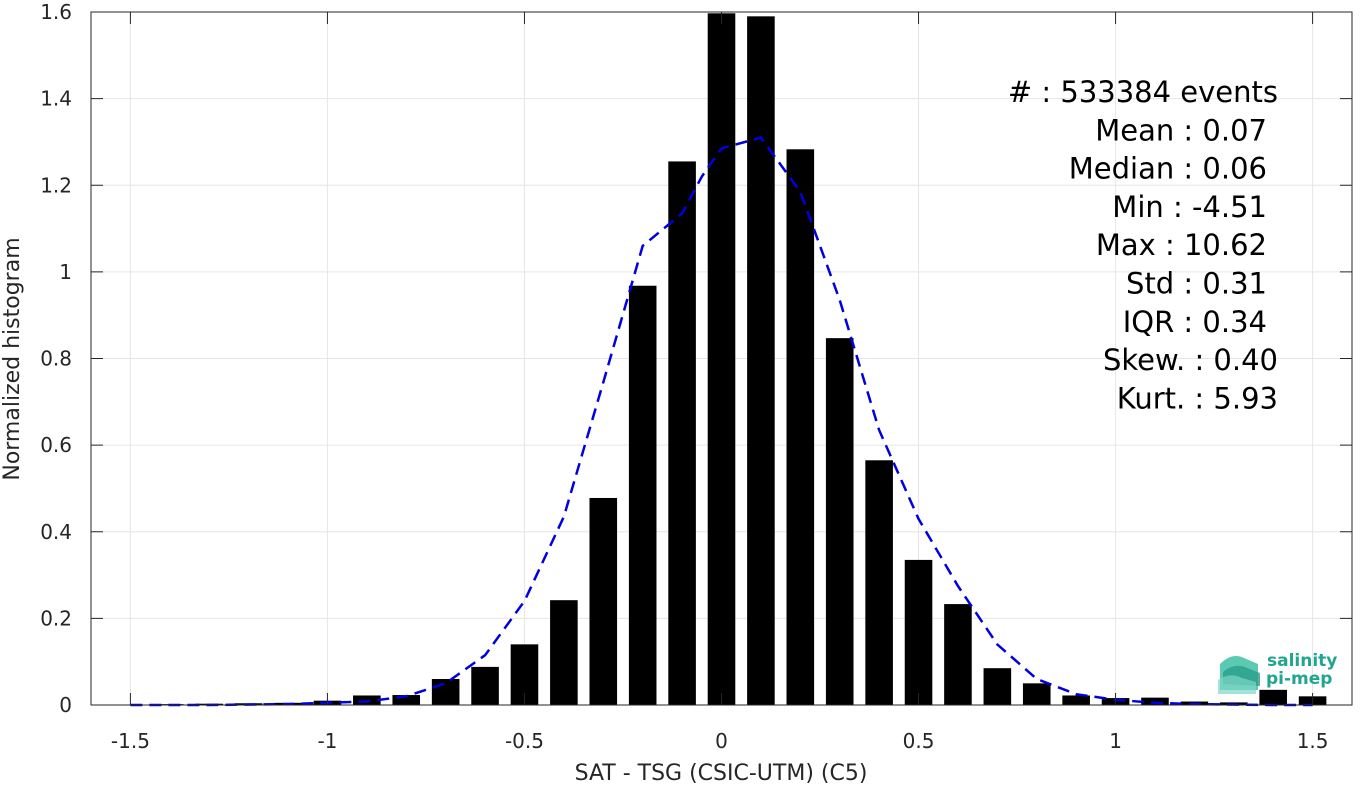 This screenshot has width=1367, height=785. Describe the element at coordinates (56, 99) in the screenshot. I see `y-tick-label: 1.4` at that location.